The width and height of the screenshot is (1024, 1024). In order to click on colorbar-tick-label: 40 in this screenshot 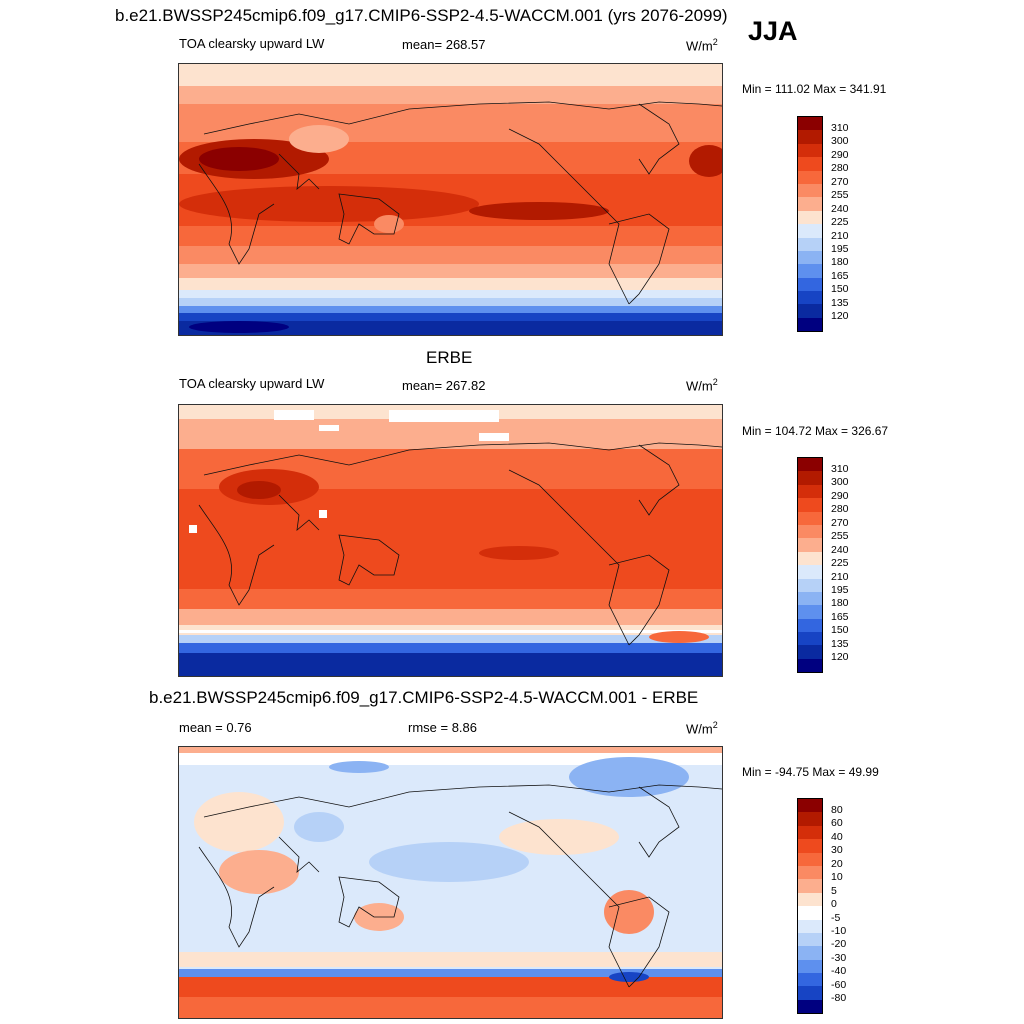, I will do `click(837, 837)`.